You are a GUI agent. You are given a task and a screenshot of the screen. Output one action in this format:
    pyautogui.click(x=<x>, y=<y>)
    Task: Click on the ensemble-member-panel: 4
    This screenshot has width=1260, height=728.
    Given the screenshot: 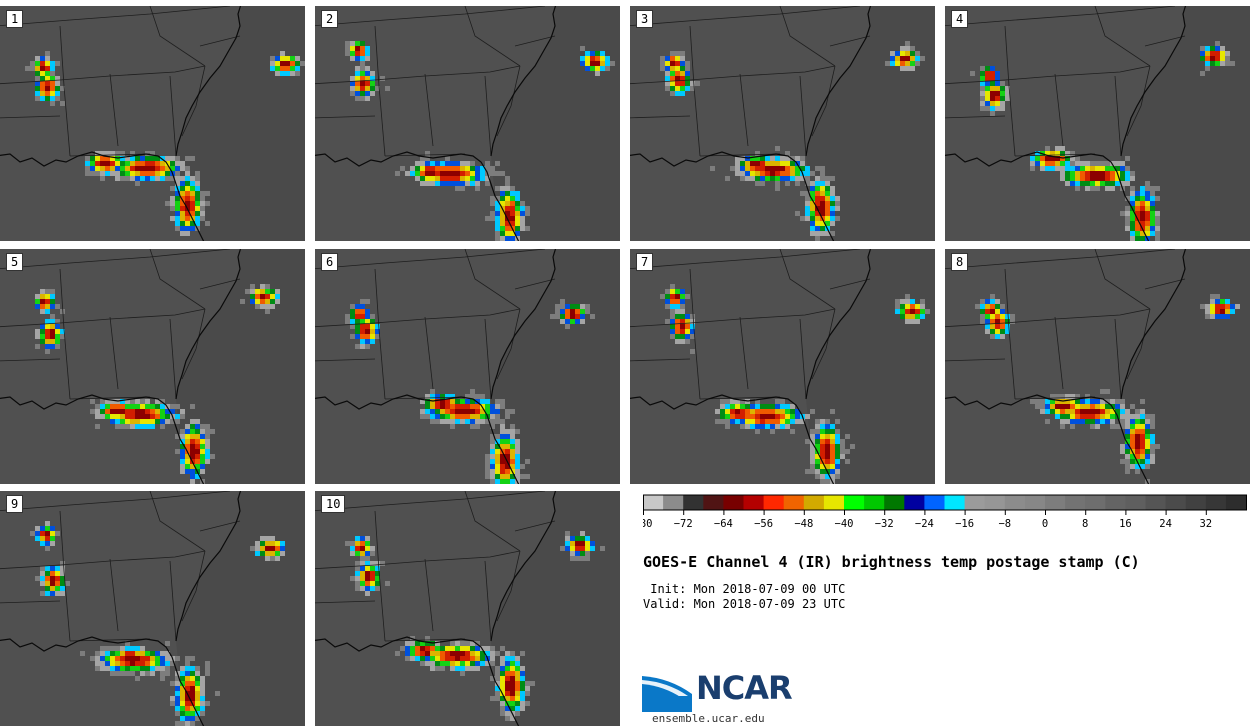 What is the action you would take?
    pyautogui.click(x=1097, y=123)
    